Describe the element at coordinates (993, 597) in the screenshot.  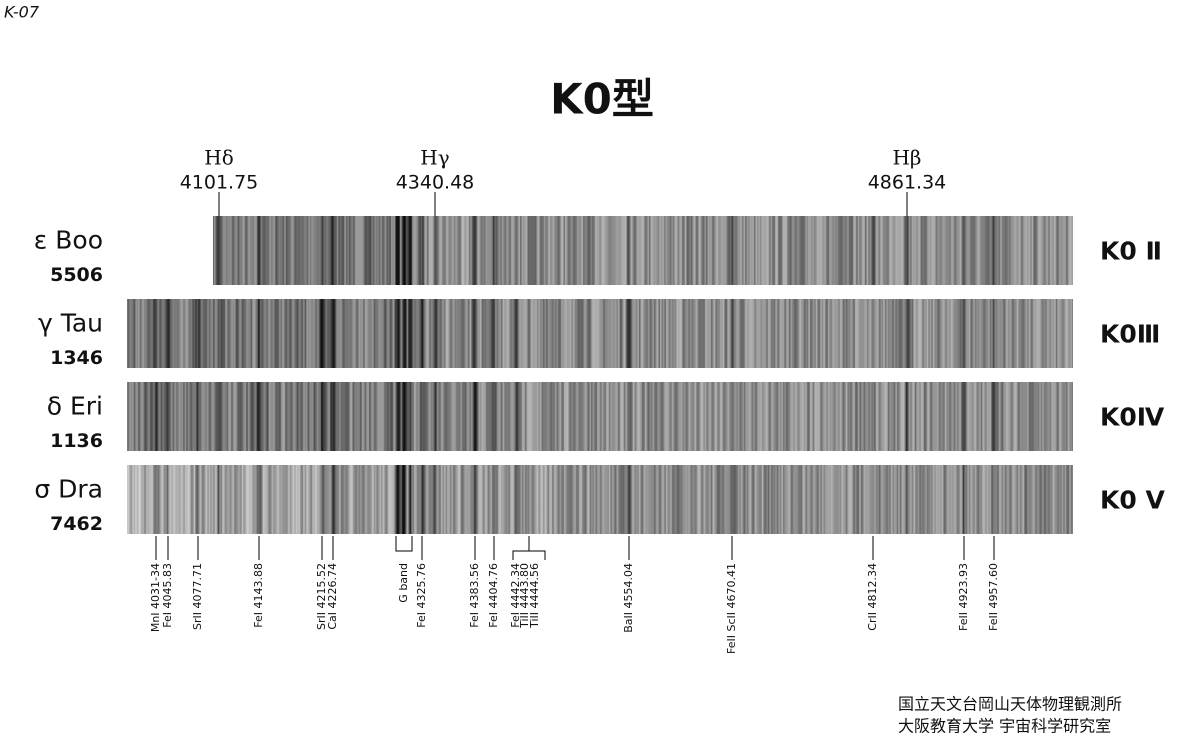
I see `line-label: FeII 4957.60` at that location.